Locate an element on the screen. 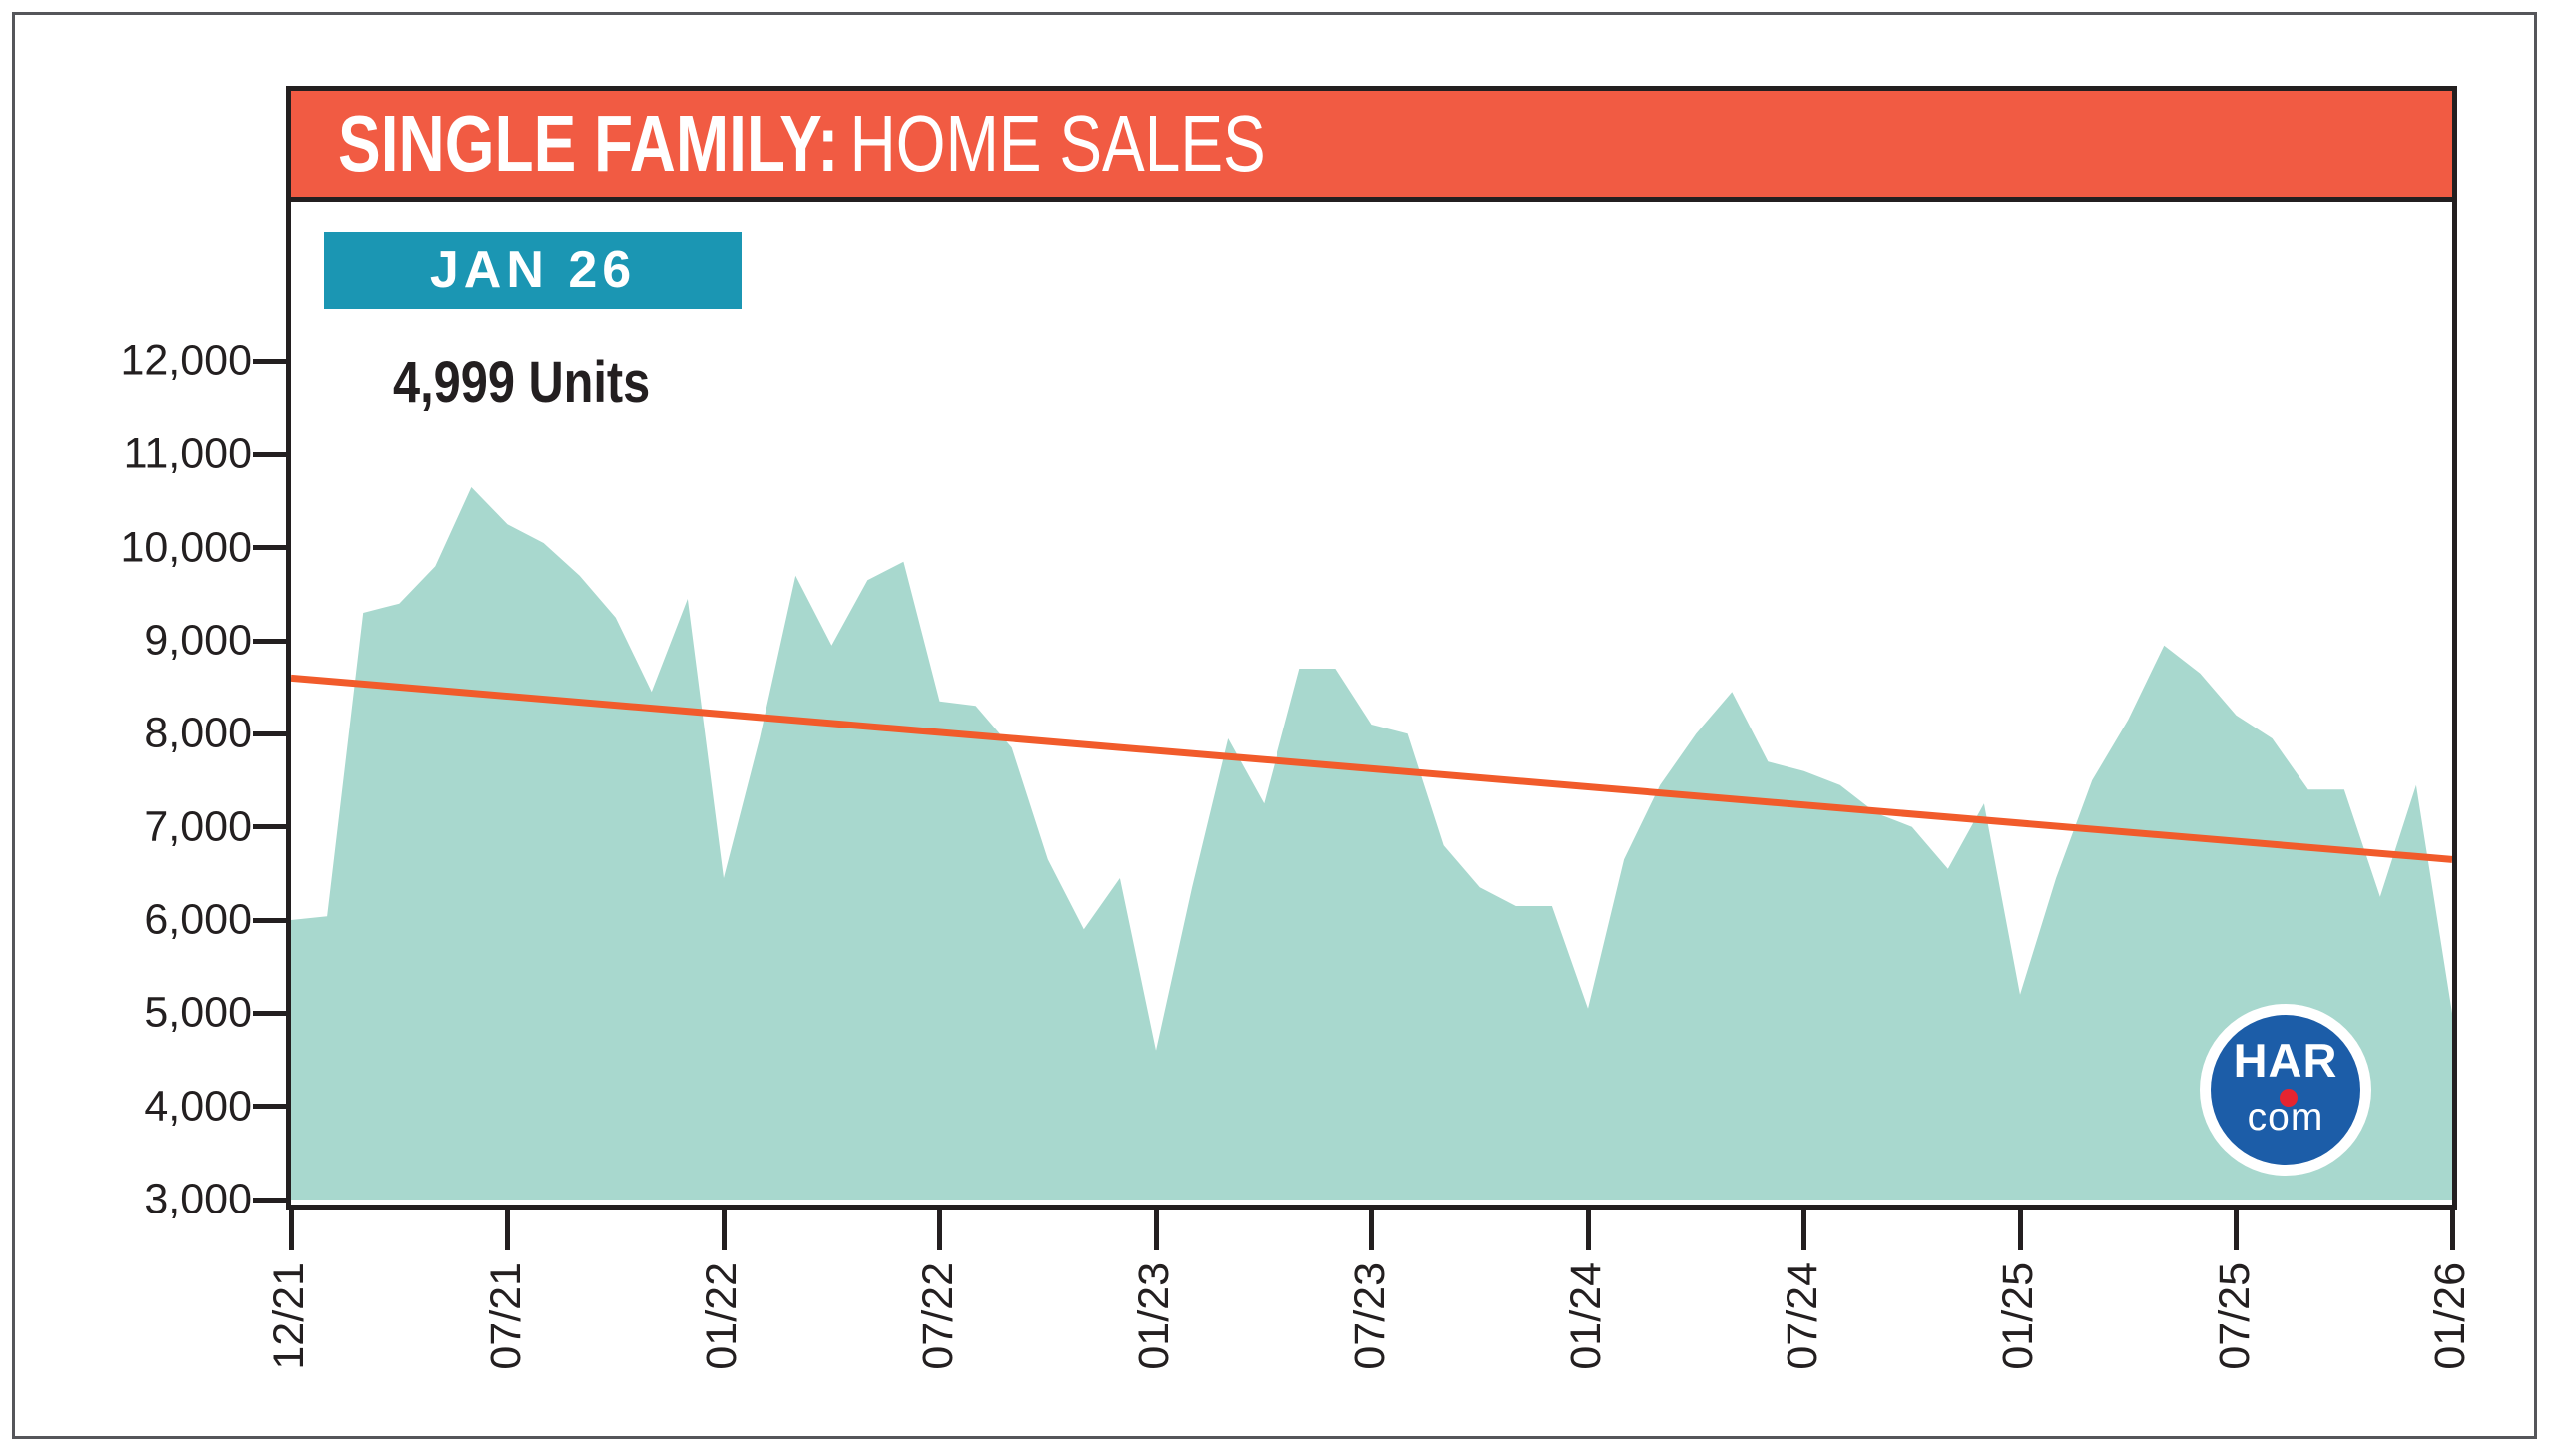  latest-units-value: 4,999 Units is located at coordinates (522, 382).